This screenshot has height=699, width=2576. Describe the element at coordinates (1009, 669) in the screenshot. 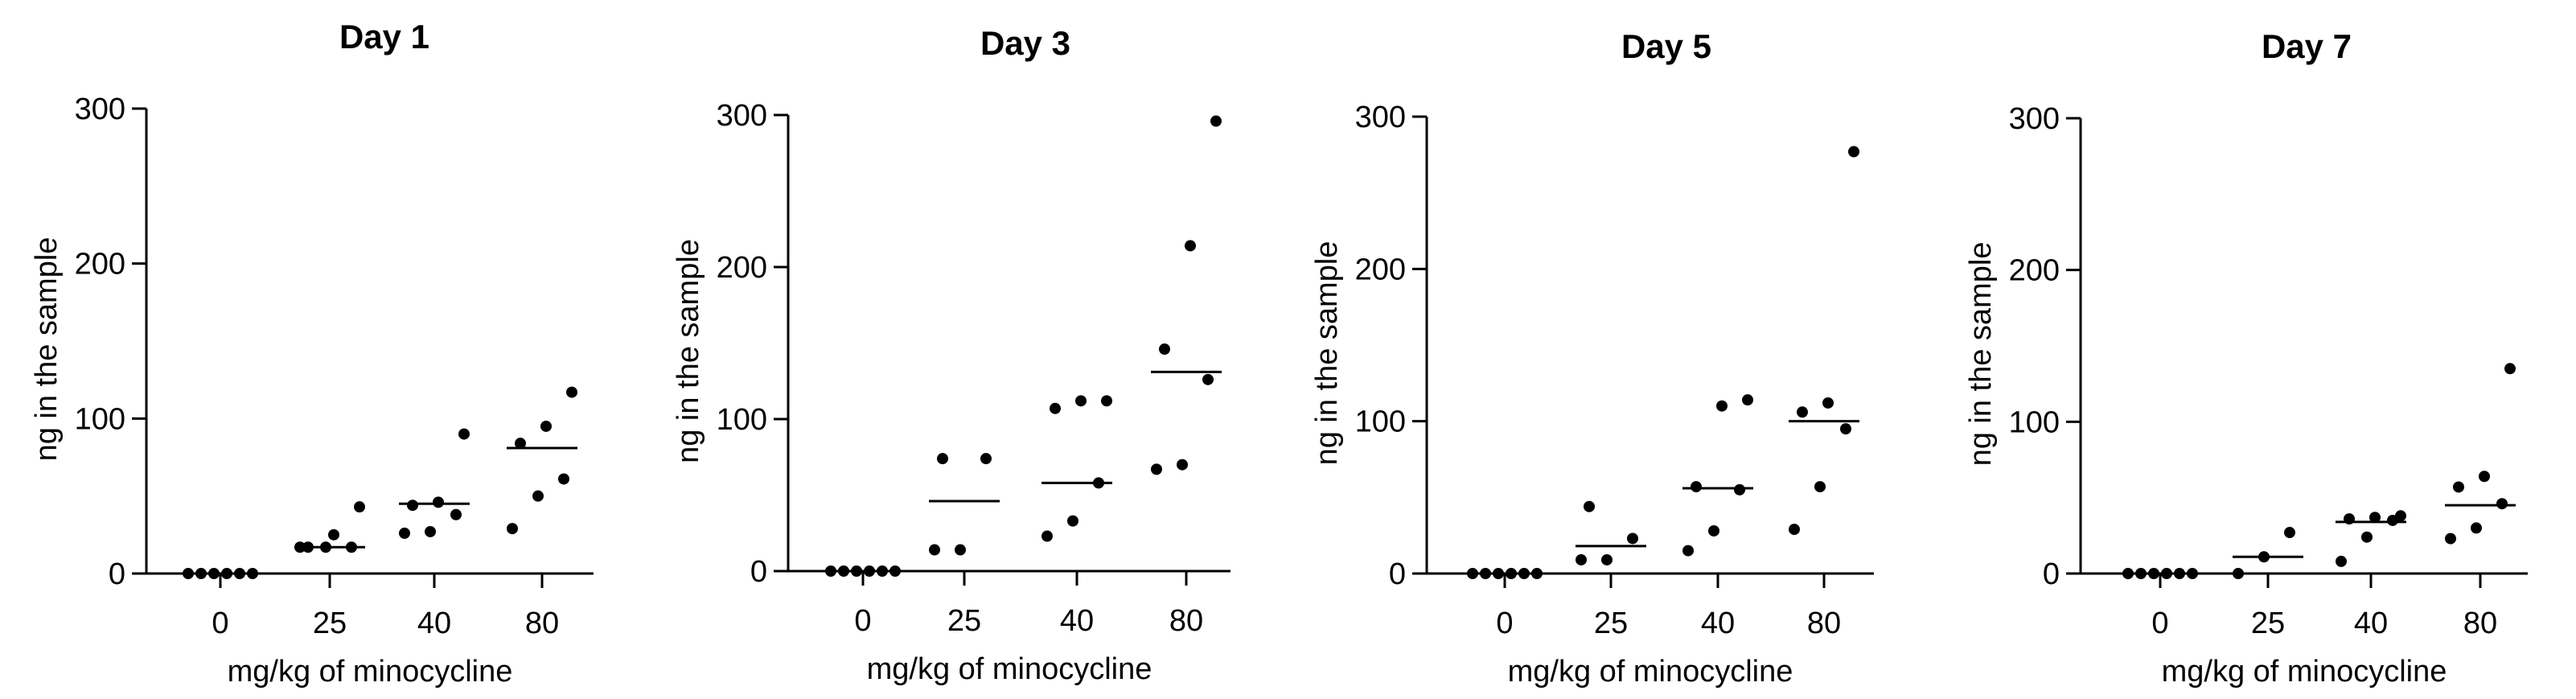

I see `x-axis-title: mg/kg of minocycline` at that location.